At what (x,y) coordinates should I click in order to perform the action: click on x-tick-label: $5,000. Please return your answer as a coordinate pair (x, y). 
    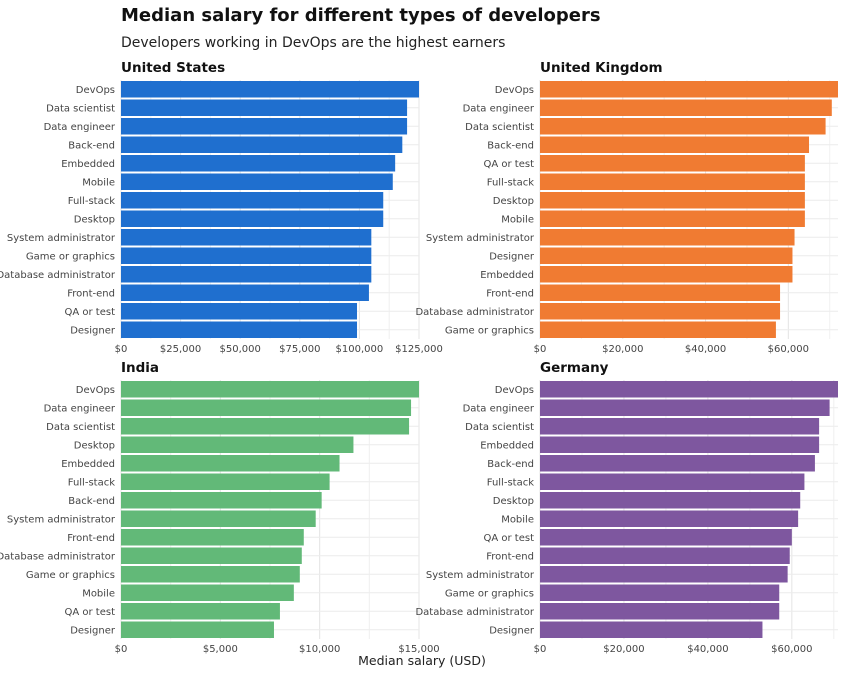
    Looking at the image, I should click on (220, 649).